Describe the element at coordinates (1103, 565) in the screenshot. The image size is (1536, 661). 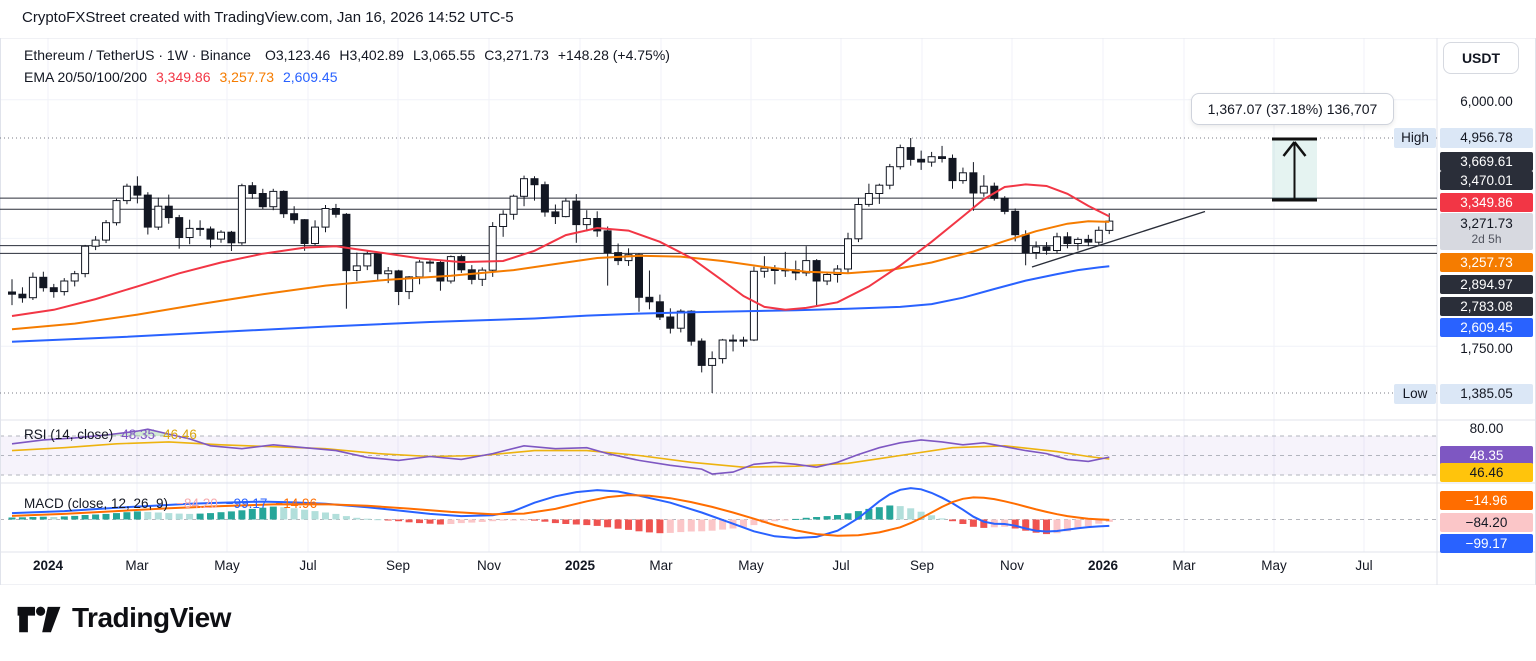
I see `time-axis-label: 2026` at that location.